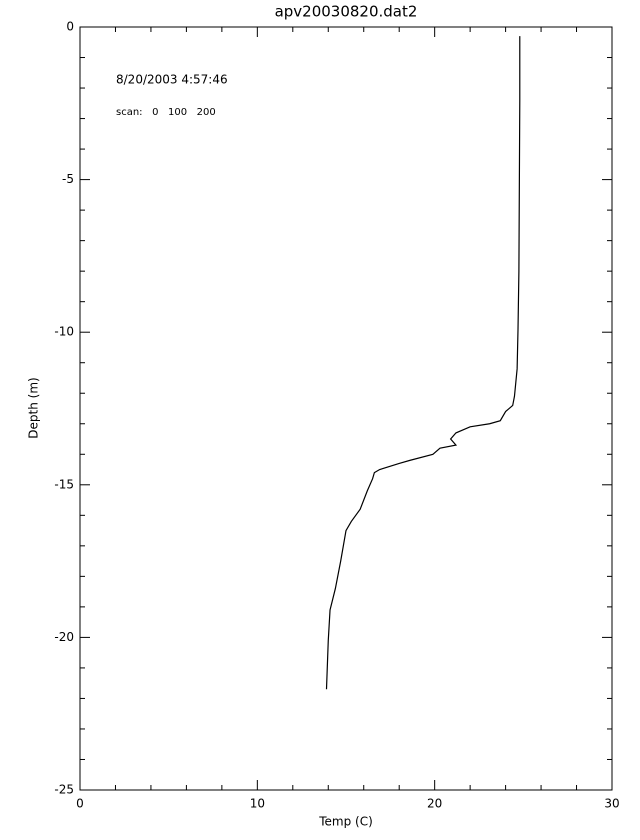 Image resolution: width=640 pixels, height=840 pixels. Describe the element at coordinates (166, 112) in the screenshot. I see `annotation: scan: 0 100 200` at that location.